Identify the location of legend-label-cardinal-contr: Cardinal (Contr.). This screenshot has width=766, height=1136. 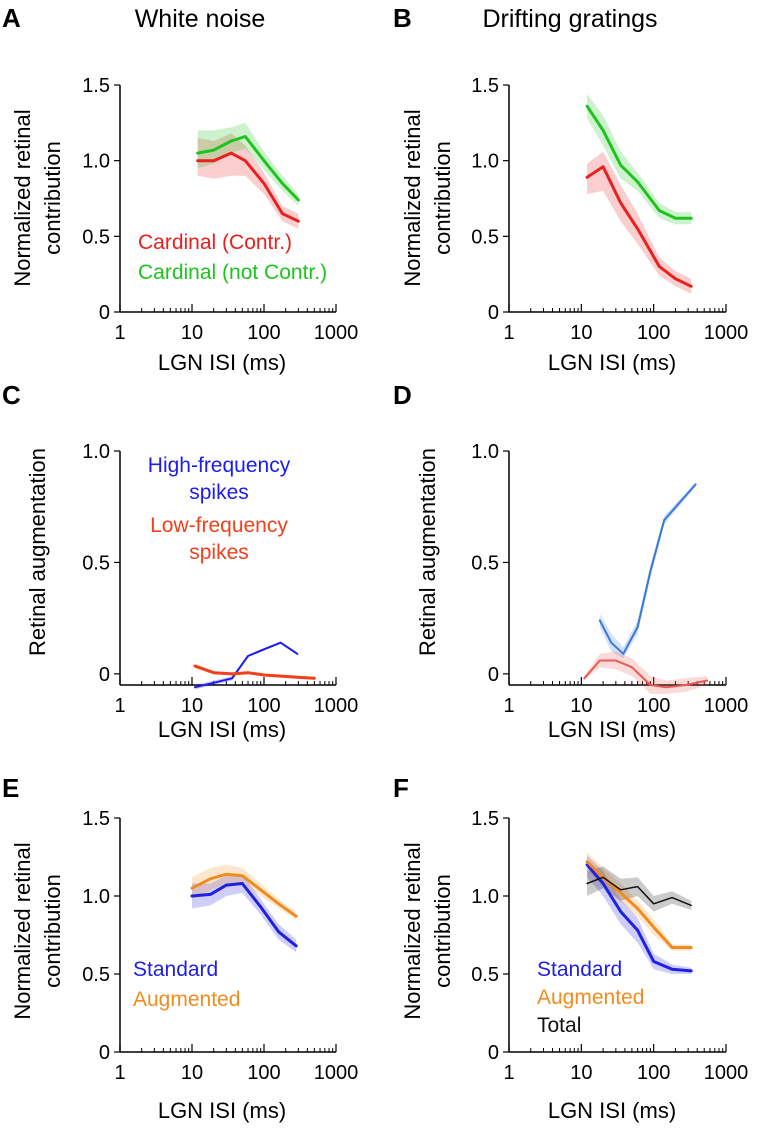
(215, 242).